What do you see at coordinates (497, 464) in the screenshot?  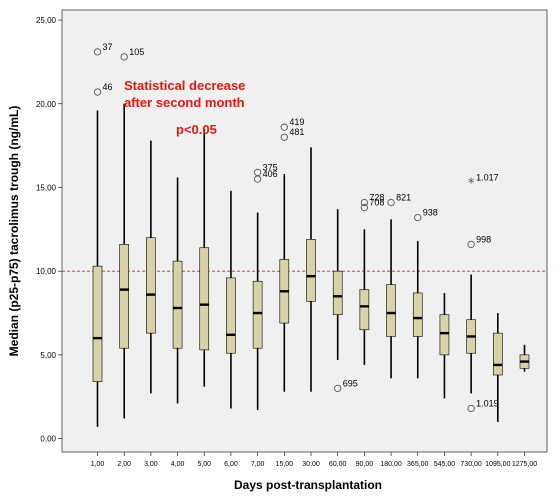 I see `x-tick-label: 1095,00` at bounding box center [497, 464].